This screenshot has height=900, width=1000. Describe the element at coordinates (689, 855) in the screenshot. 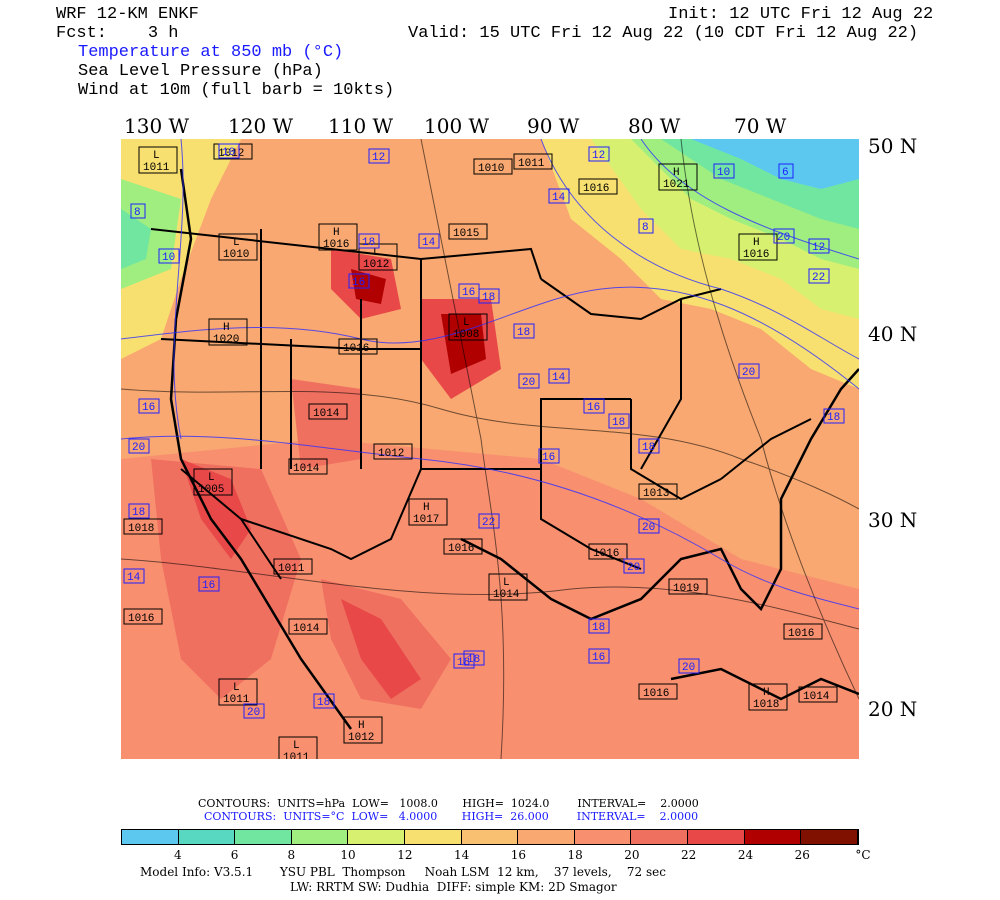

I see `color-scale-label: 22` at that location.